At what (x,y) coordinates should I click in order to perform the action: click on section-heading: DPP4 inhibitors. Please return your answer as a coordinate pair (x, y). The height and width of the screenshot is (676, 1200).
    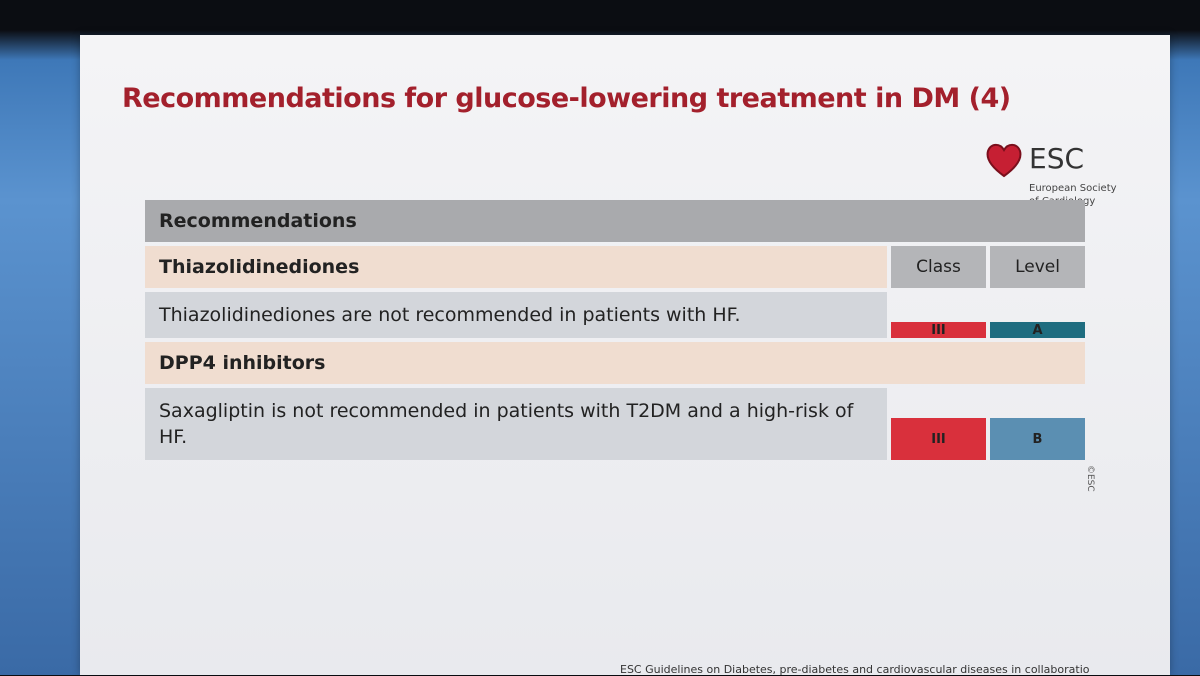
    Looking at the image, I should click on (615, 363).